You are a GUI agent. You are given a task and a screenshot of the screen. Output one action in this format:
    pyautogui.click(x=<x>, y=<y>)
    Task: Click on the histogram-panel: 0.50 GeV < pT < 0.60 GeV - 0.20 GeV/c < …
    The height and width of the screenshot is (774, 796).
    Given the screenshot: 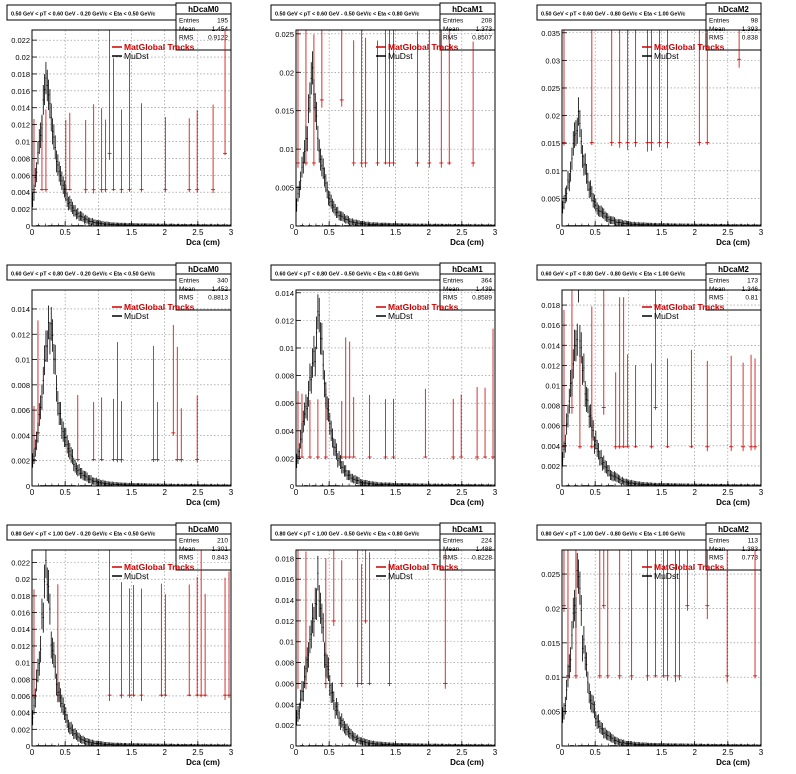 What is the action you would take?
    pyautogui.click(x=120, y=124)
    